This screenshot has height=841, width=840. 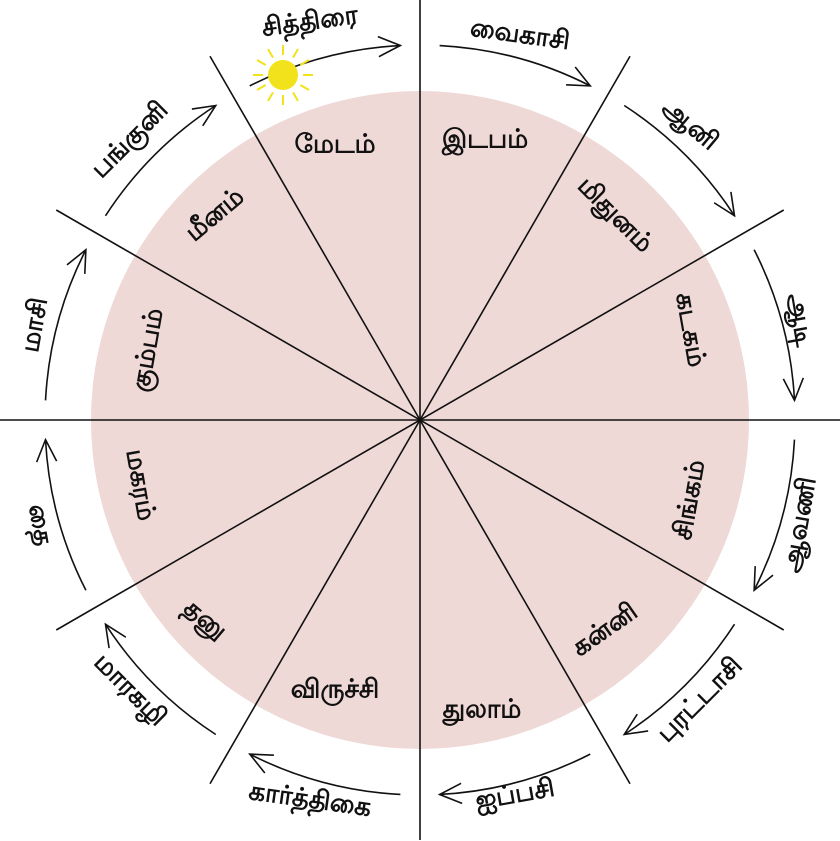 What do you see at coordinates (34, 324) in the screenshot?
I see `month-label: மாசி` at bounding box center [34, 324].